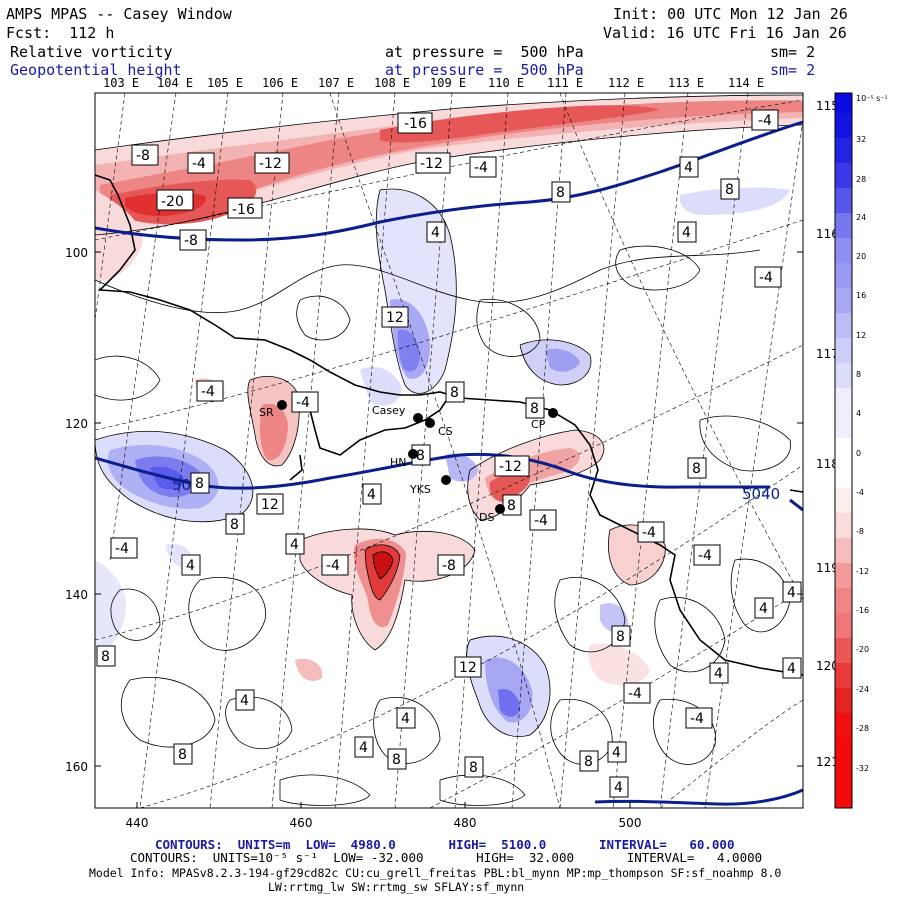 Image resolution: width=900 pixels, height=900 pixels. I want to click on valid-time: Valid: 16 UTC Fri 16 Jan 26, so click(725, 33).